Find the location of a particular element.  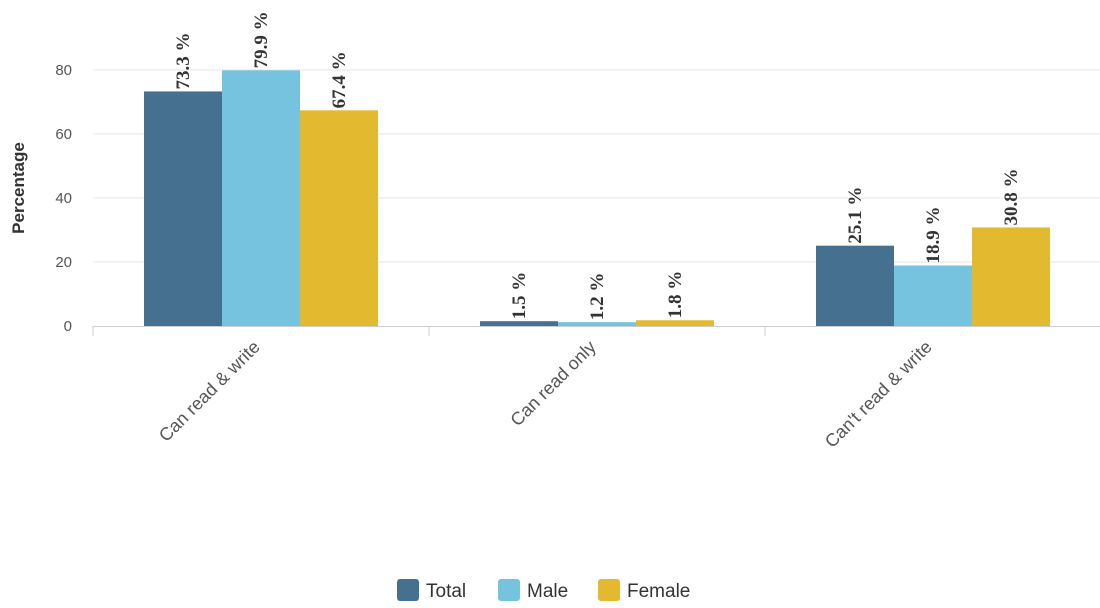

legend-item-female: Female is located at coordinates (644, 590).